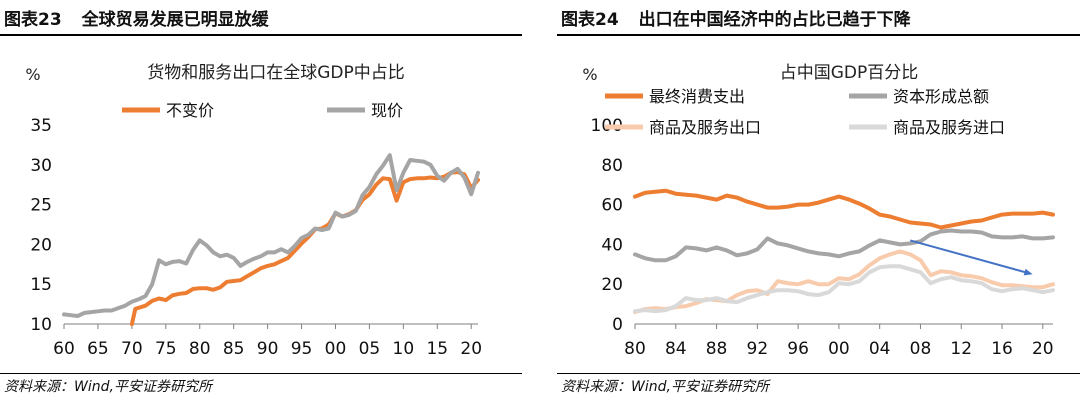  Describe the element at coordinates (41, 325) in the screenshot. I see `y-tick-label: 10` at that location.